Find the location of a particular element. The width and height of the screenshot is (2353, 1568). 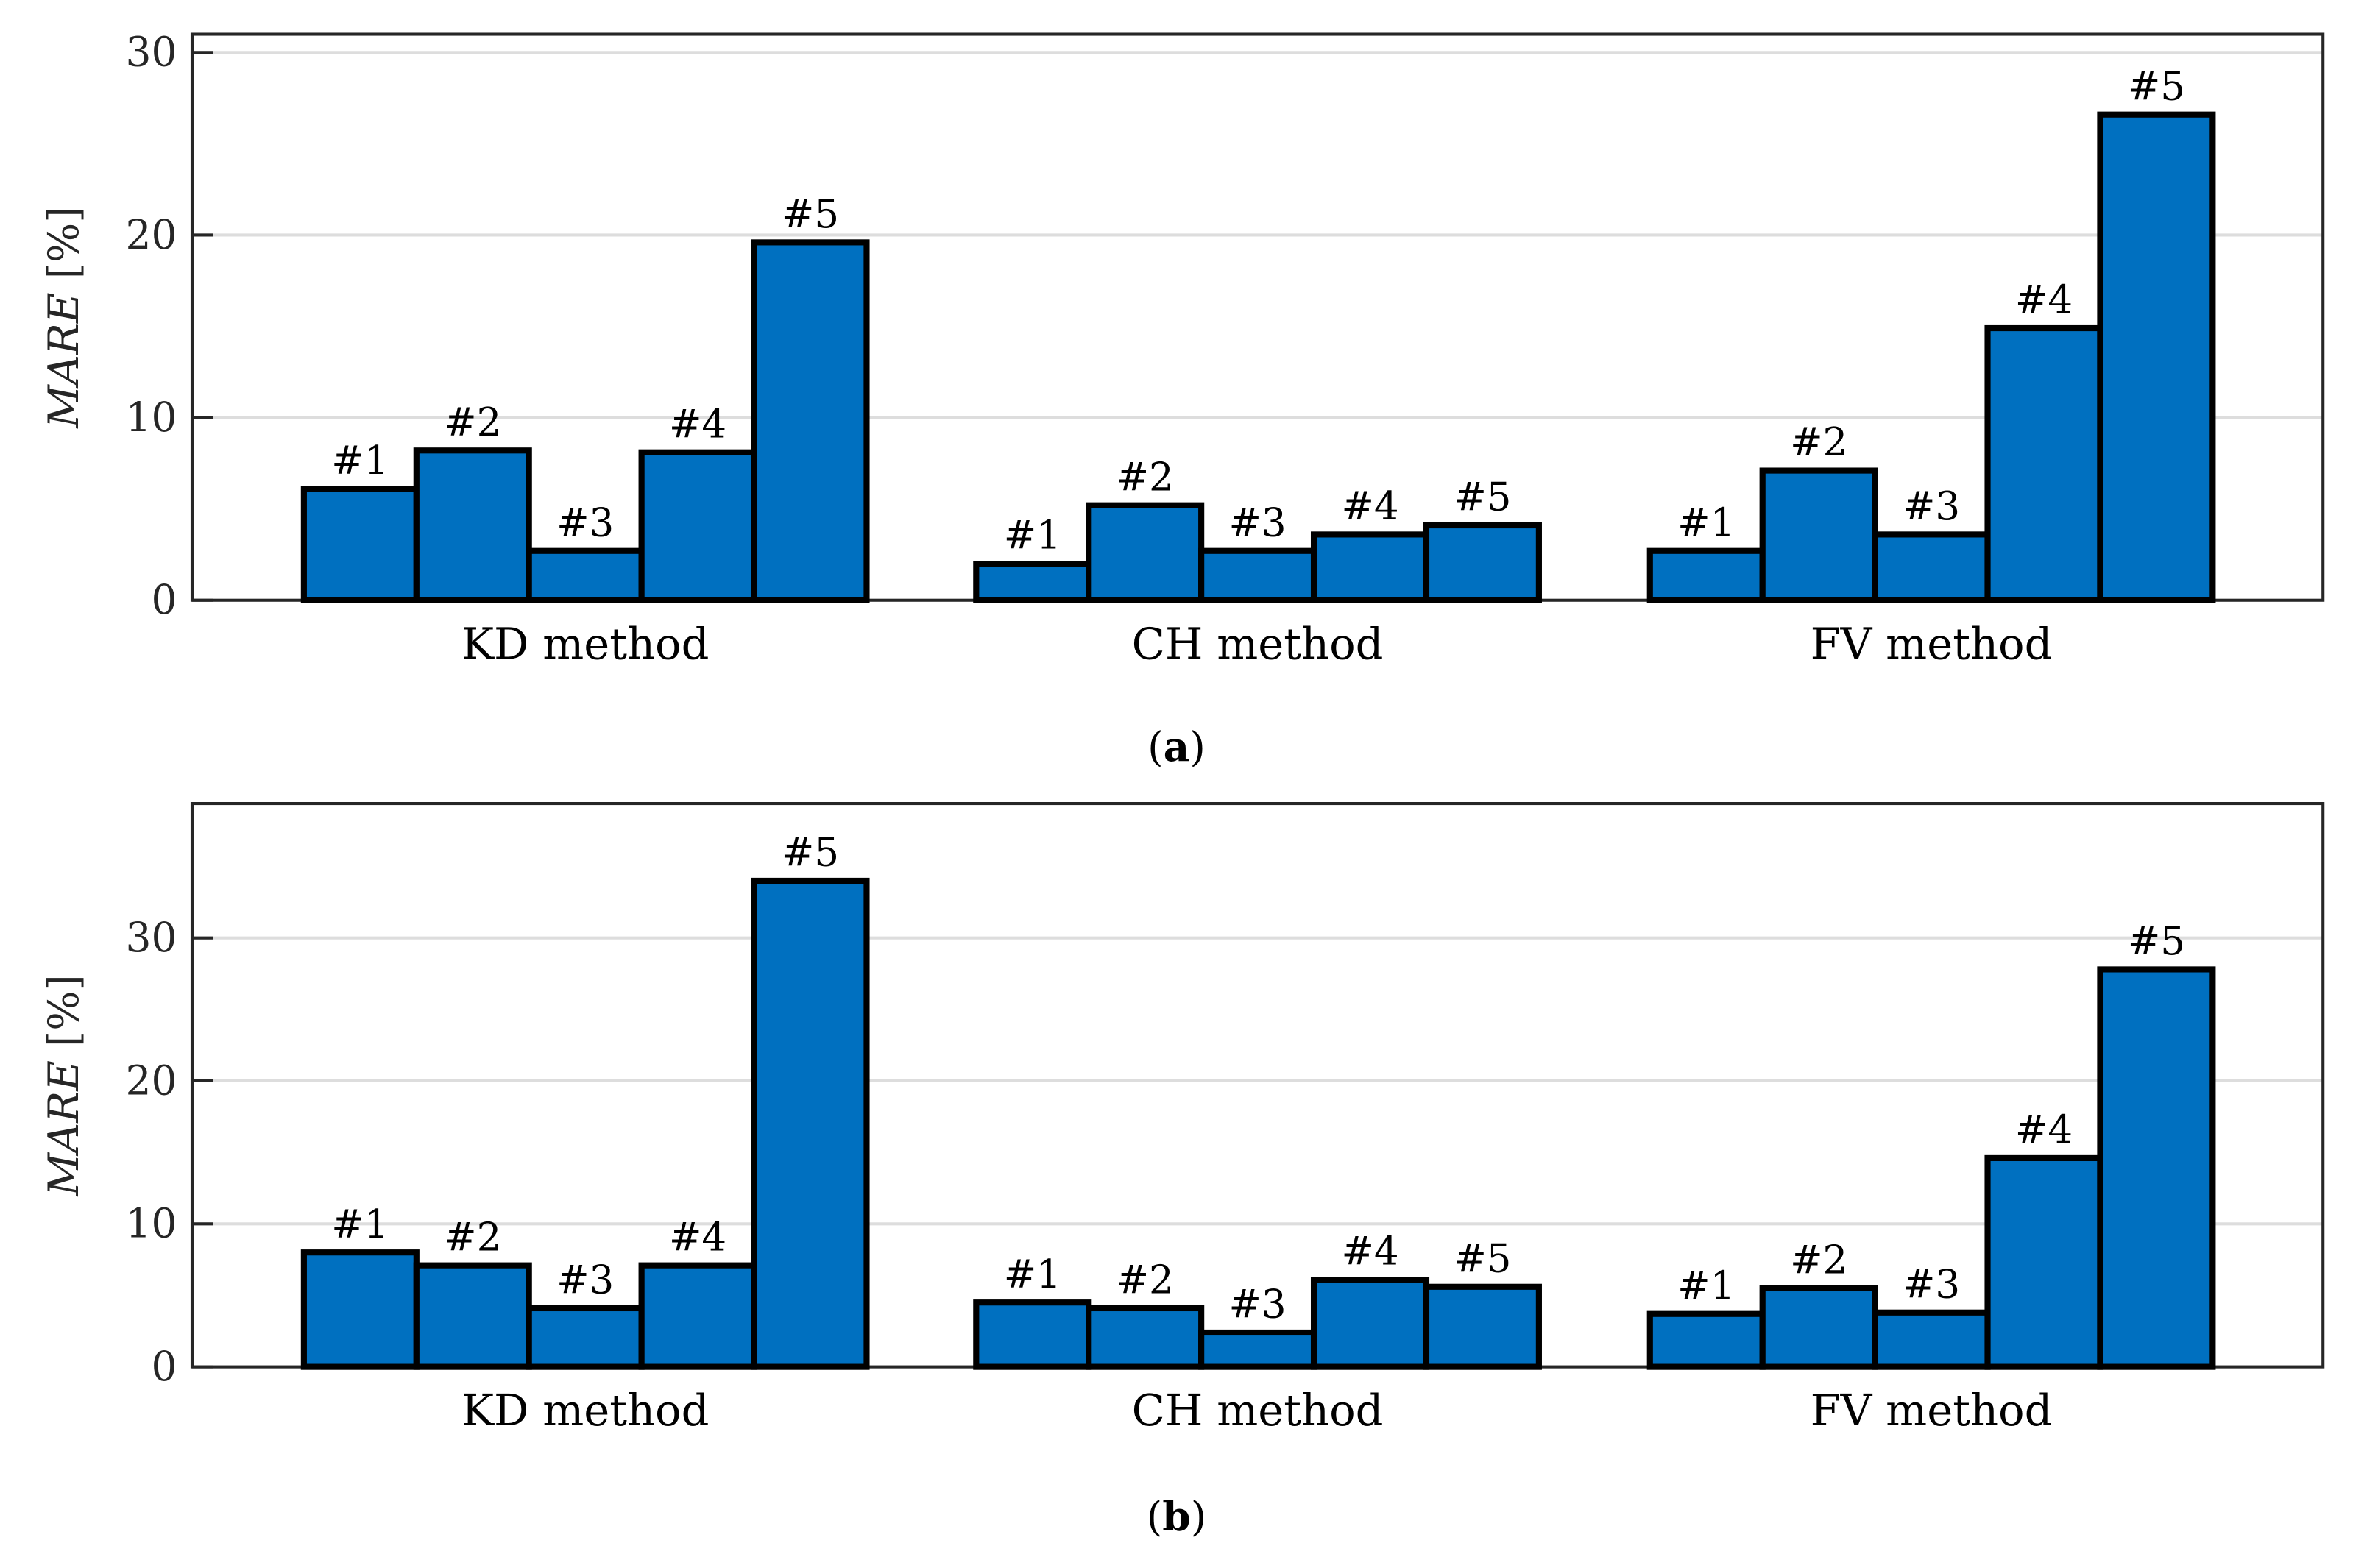

panel-caption: (a) is located at coordinates (1176, 746).